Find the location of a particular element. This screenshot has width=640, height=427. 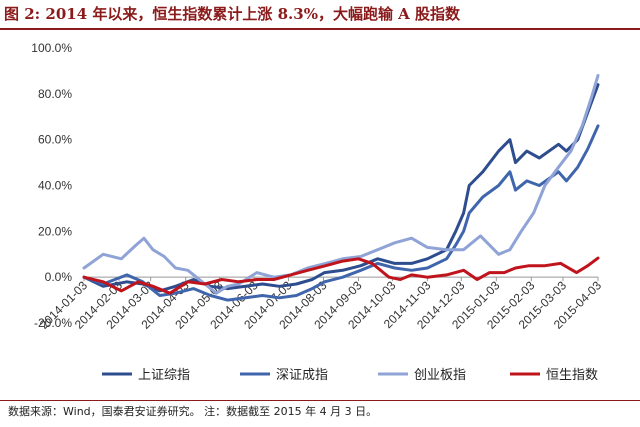

legend: 上证综指 深证成指 创业板指 恒生指数 is located at coordinates (350, 375).